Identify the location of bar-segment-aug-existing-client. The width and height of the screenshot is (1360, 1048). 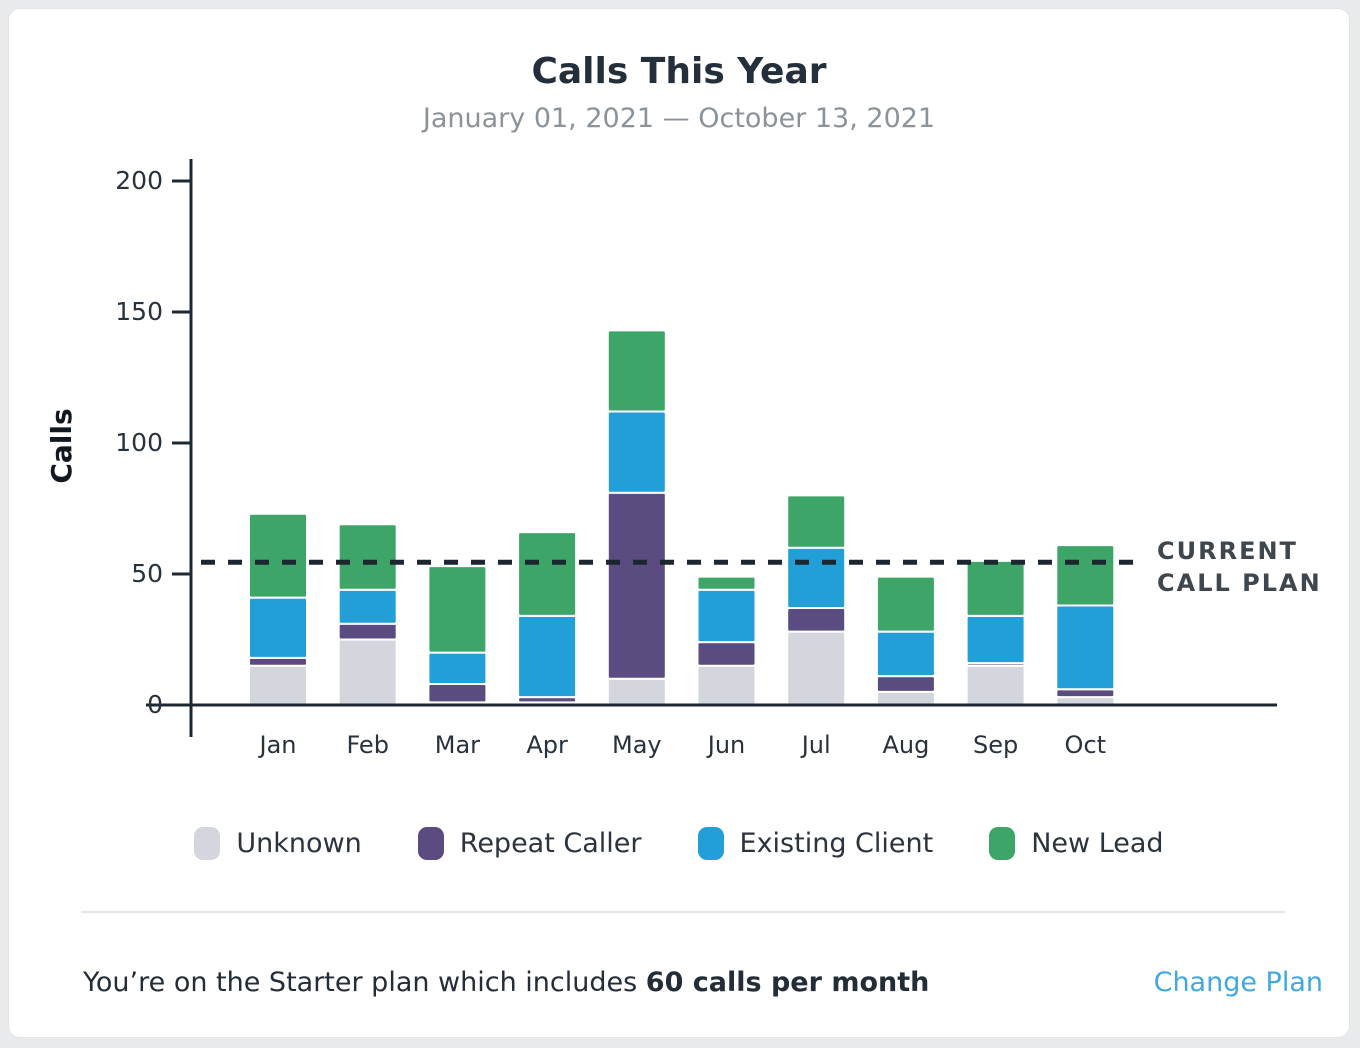
(905, 654).